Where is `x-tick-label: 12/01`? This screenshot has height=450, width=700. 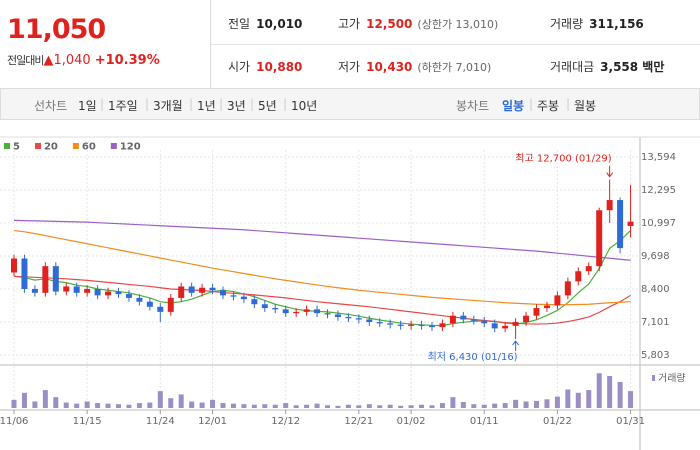
x-tick-label: 12/01 is located at coordinates (212, 421).